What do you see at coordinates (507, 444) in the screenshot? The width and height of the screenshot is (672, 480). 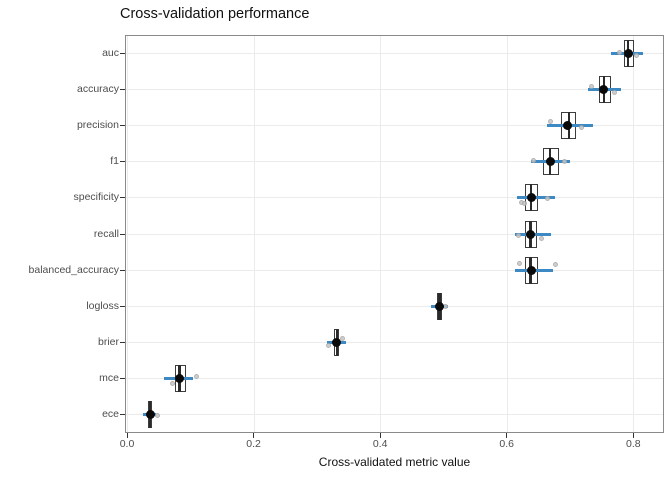 I see `x-tick-label: 0.6` at bounding box center [507, 444].